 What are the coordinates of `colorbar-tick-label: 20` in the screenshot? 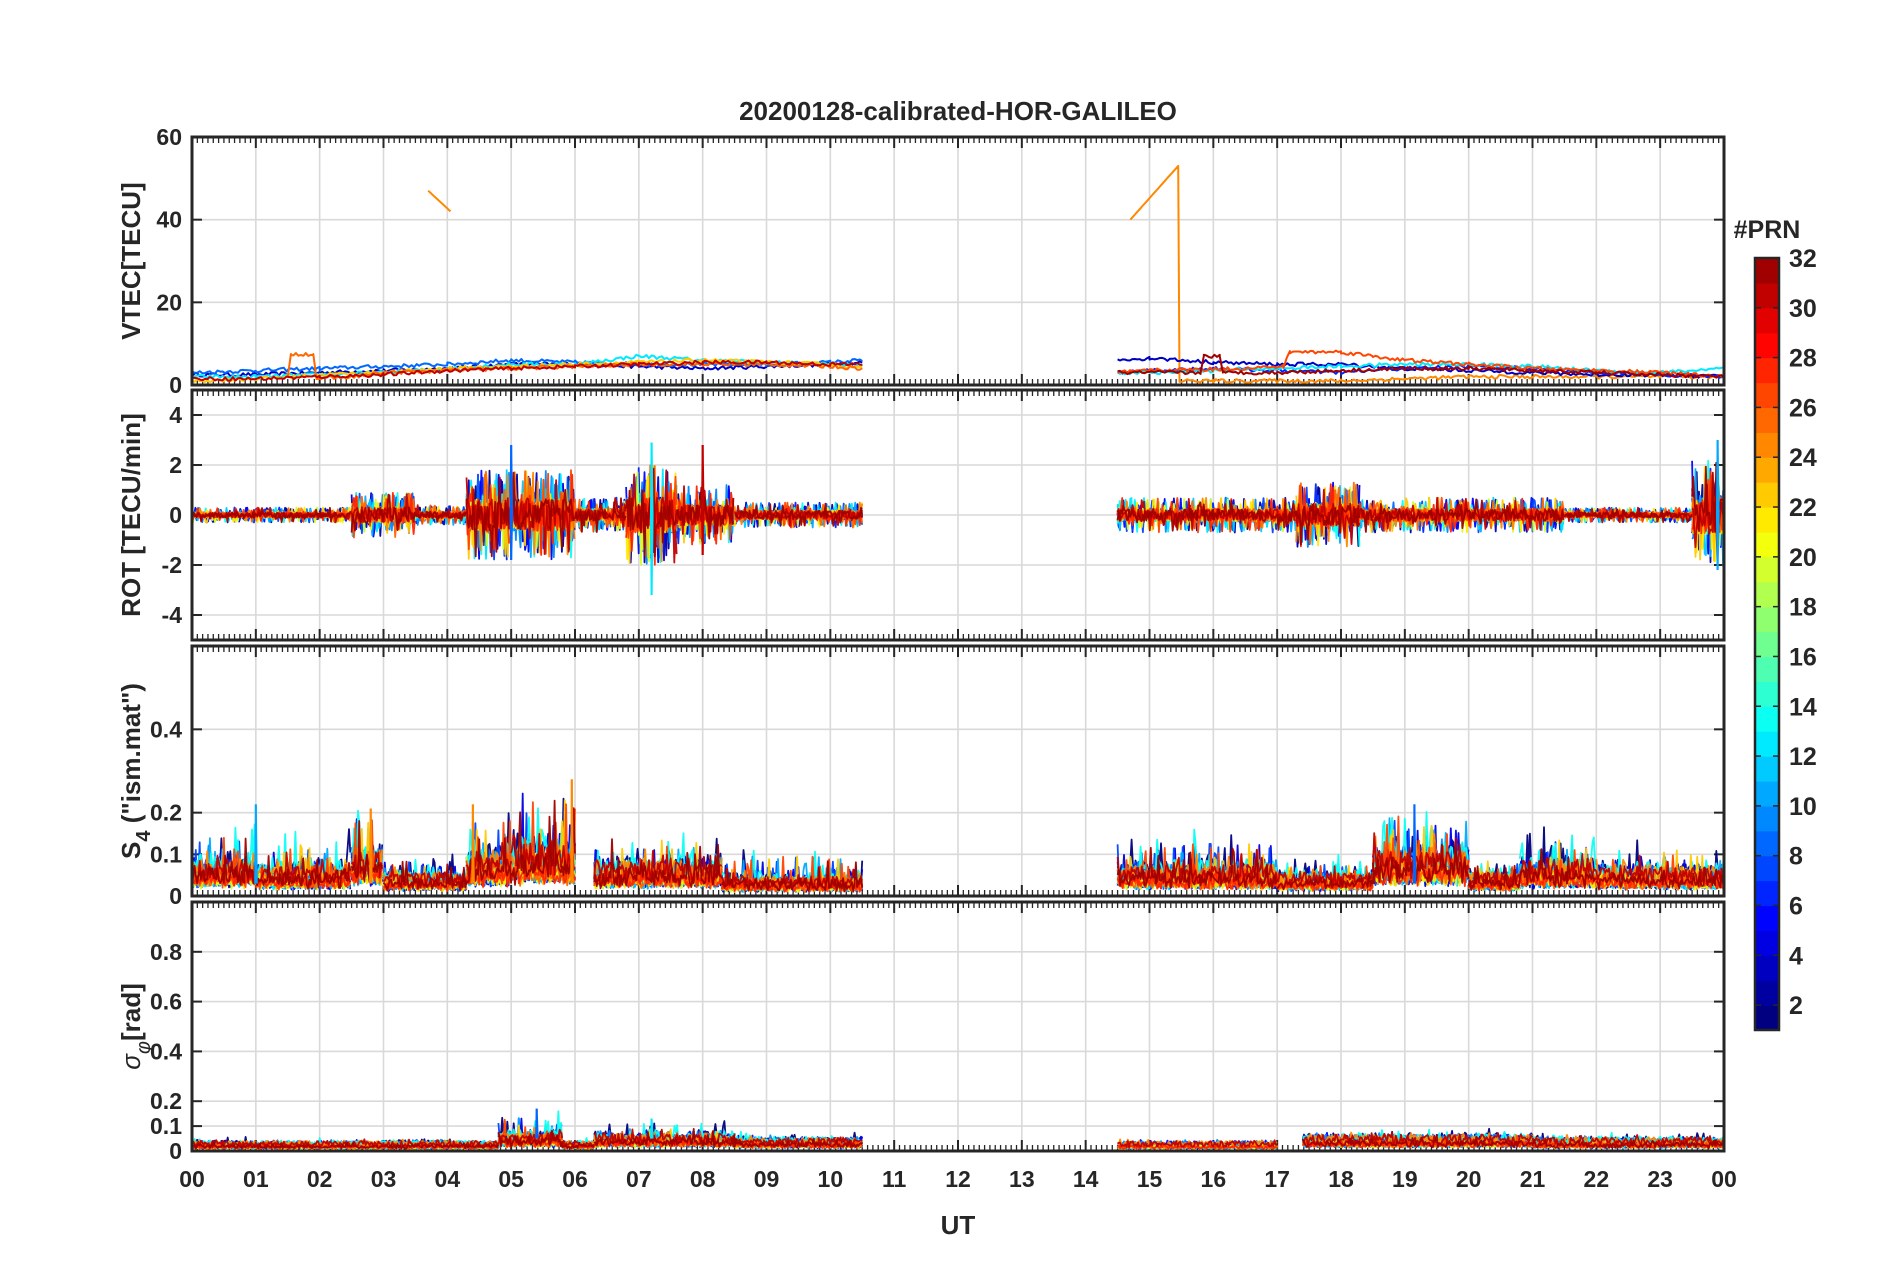 It's located at (1803, 558).